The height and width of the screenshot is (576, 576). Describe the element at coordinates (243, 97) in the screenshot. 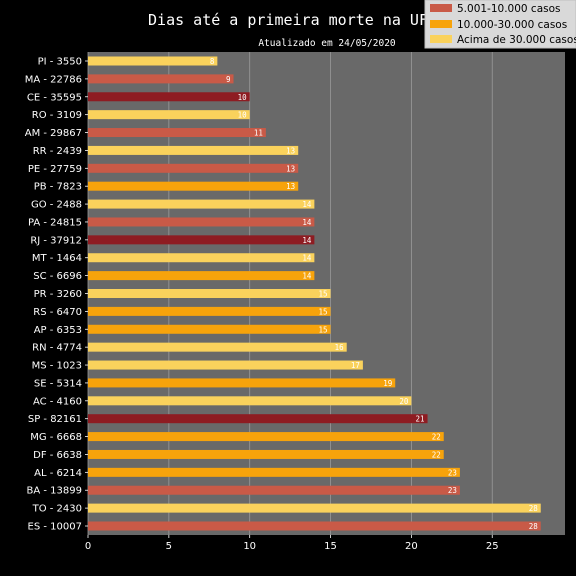

I see `bar-value-label-2: 10` at that location.